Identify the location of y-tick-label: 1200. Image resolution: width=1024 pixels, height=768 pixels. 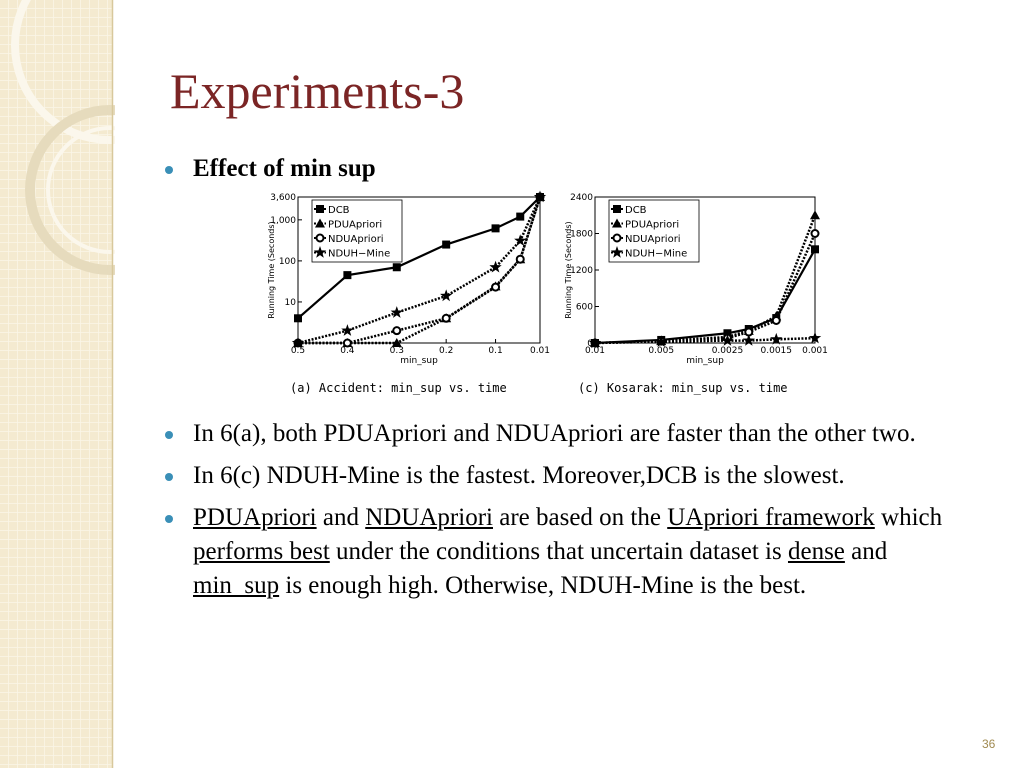
(581, 271).